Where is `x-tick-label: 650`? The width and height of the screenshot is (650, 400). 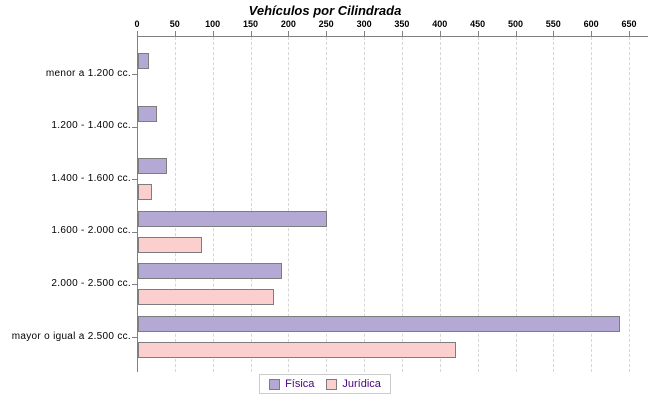 x-tick-label: 650 is located at coordinates (629, 24).